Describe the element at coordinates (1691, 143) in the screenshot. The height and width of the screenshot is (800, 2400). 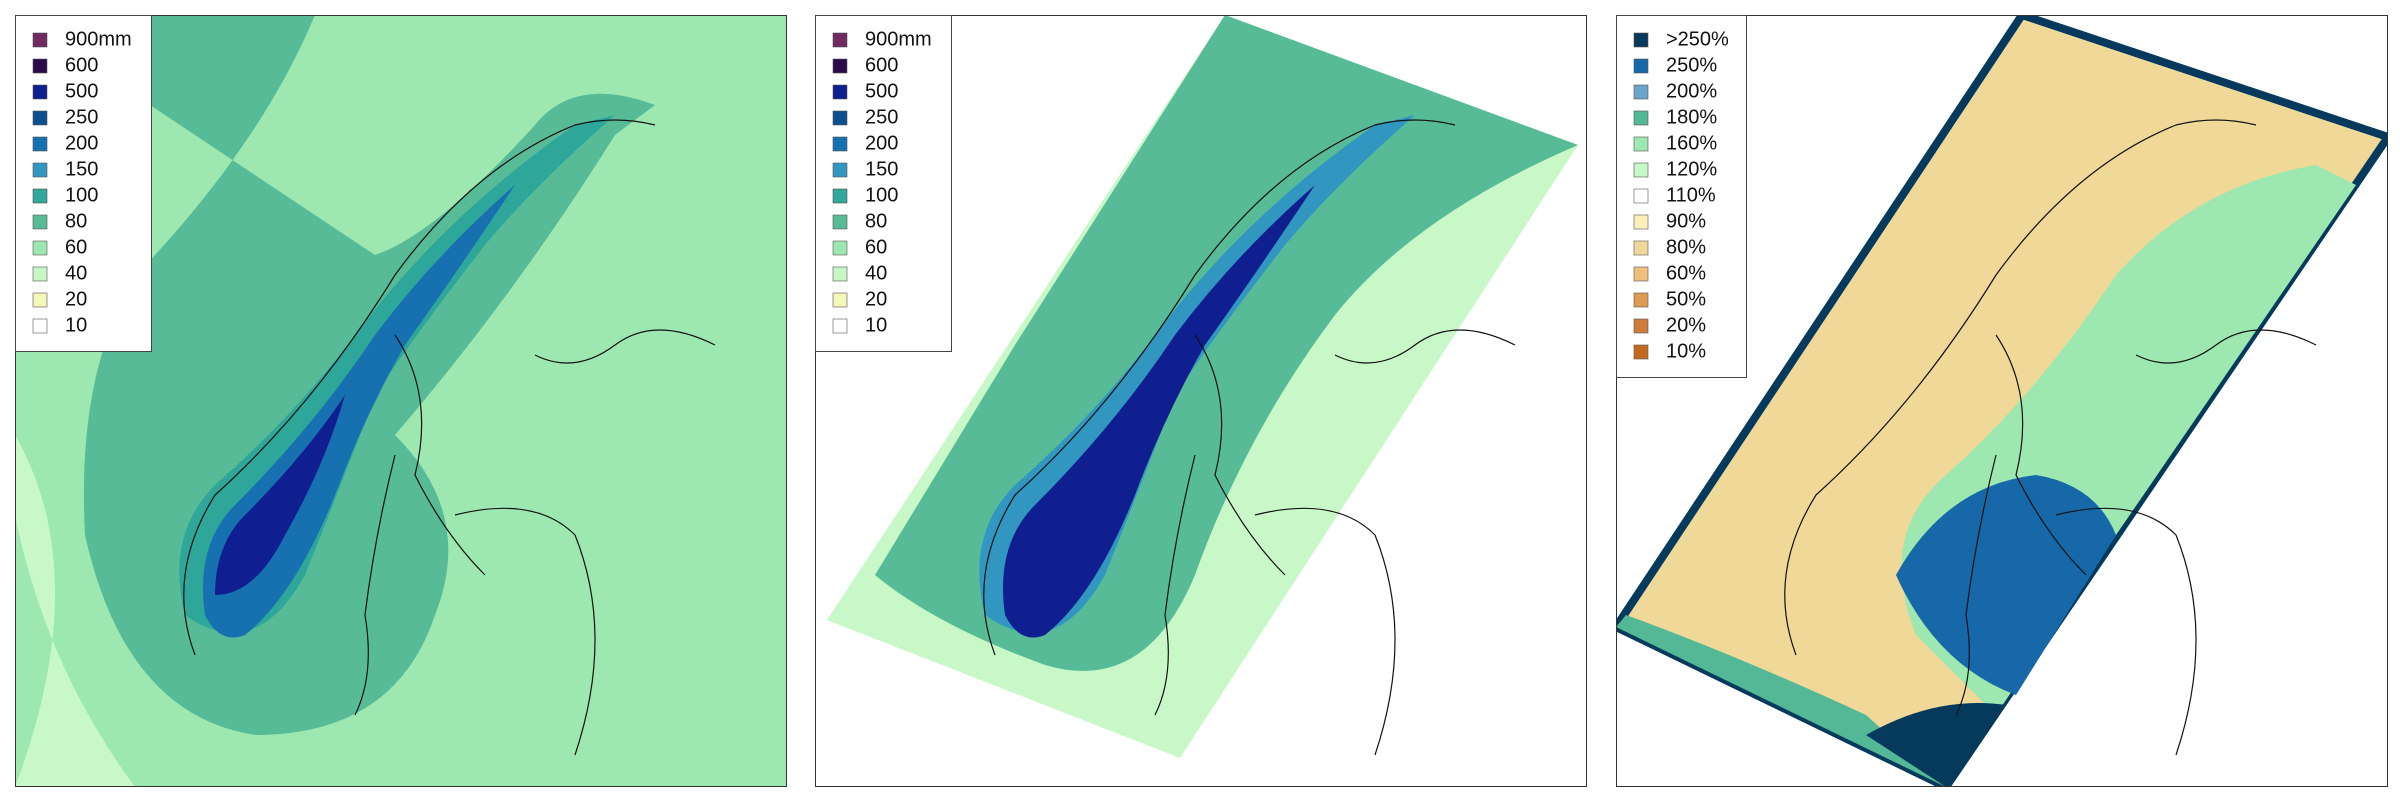
I see `legend-label: 160%` at that location.